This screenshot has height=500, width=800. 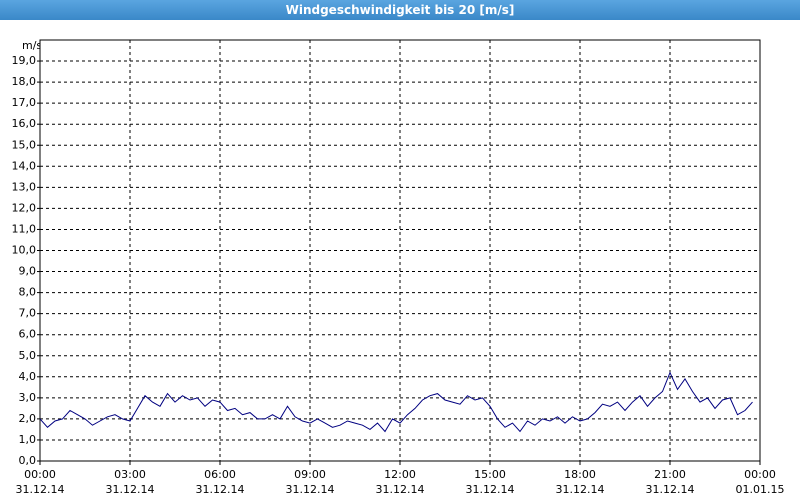 What do you see at coordinates (28, 313) in the screenshot?
I see `y-tick-label: 7,0` at bounding box center [28, 313].